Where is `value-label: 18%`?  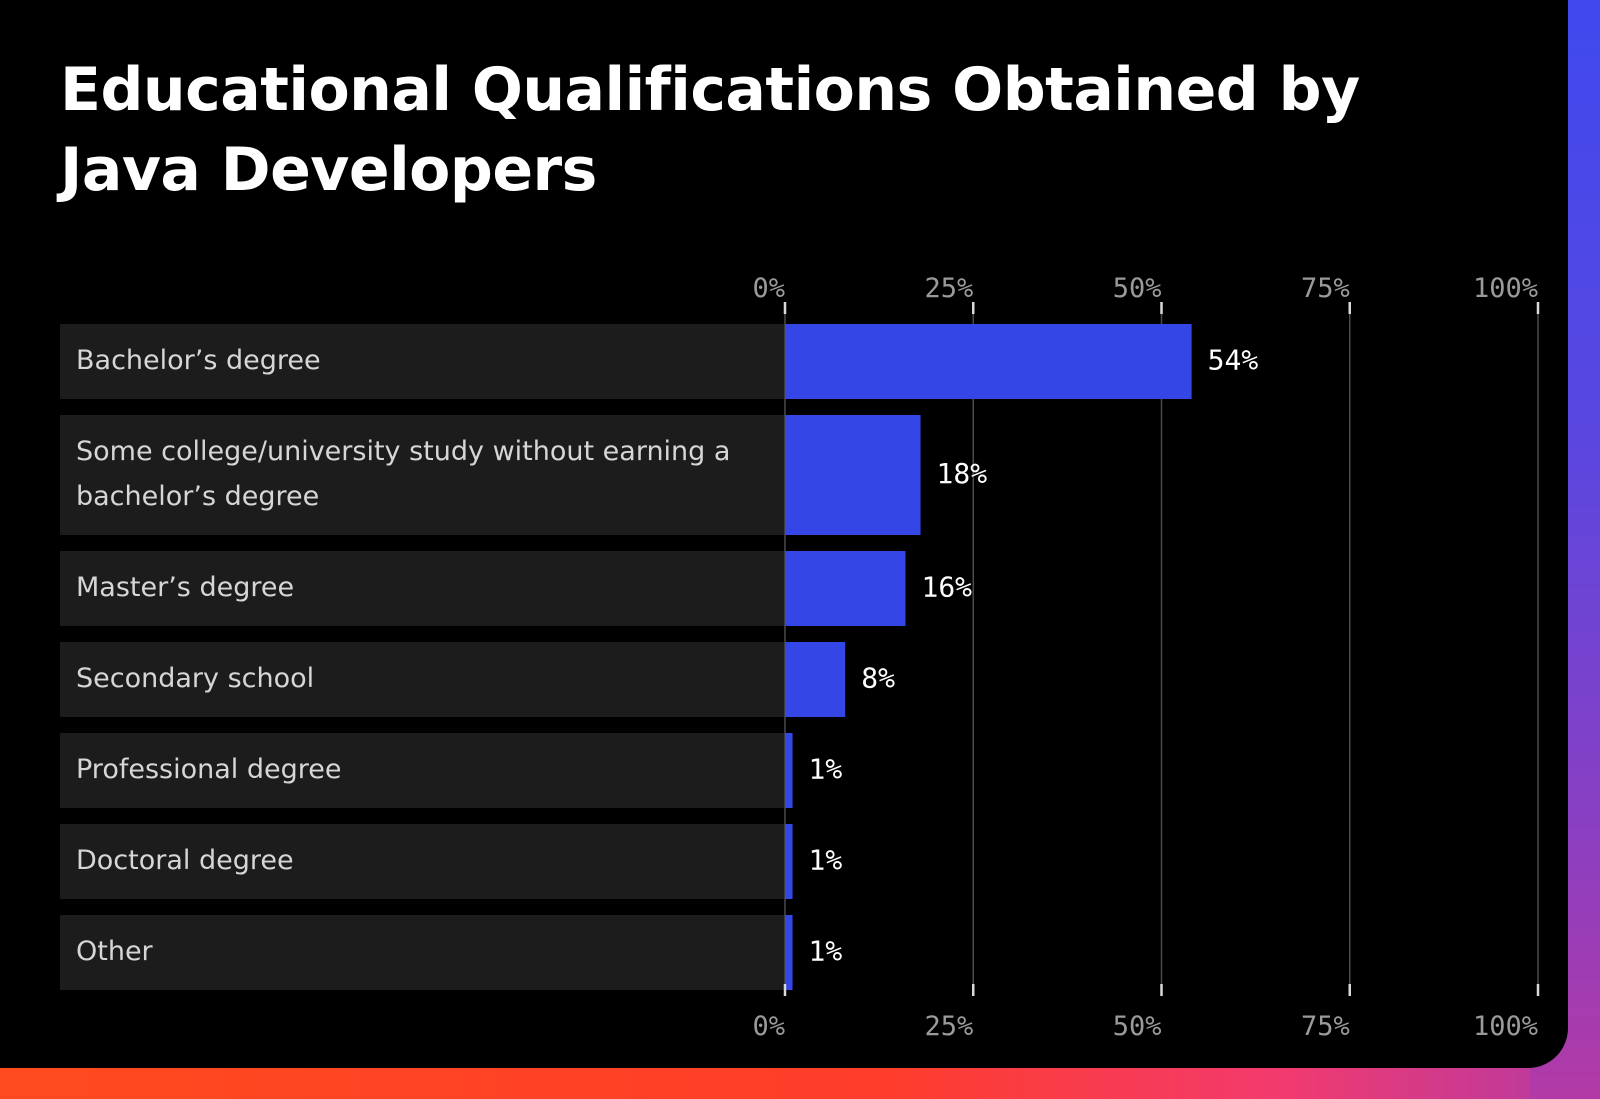 value-label: 18% is located at coordinates (962, 473).